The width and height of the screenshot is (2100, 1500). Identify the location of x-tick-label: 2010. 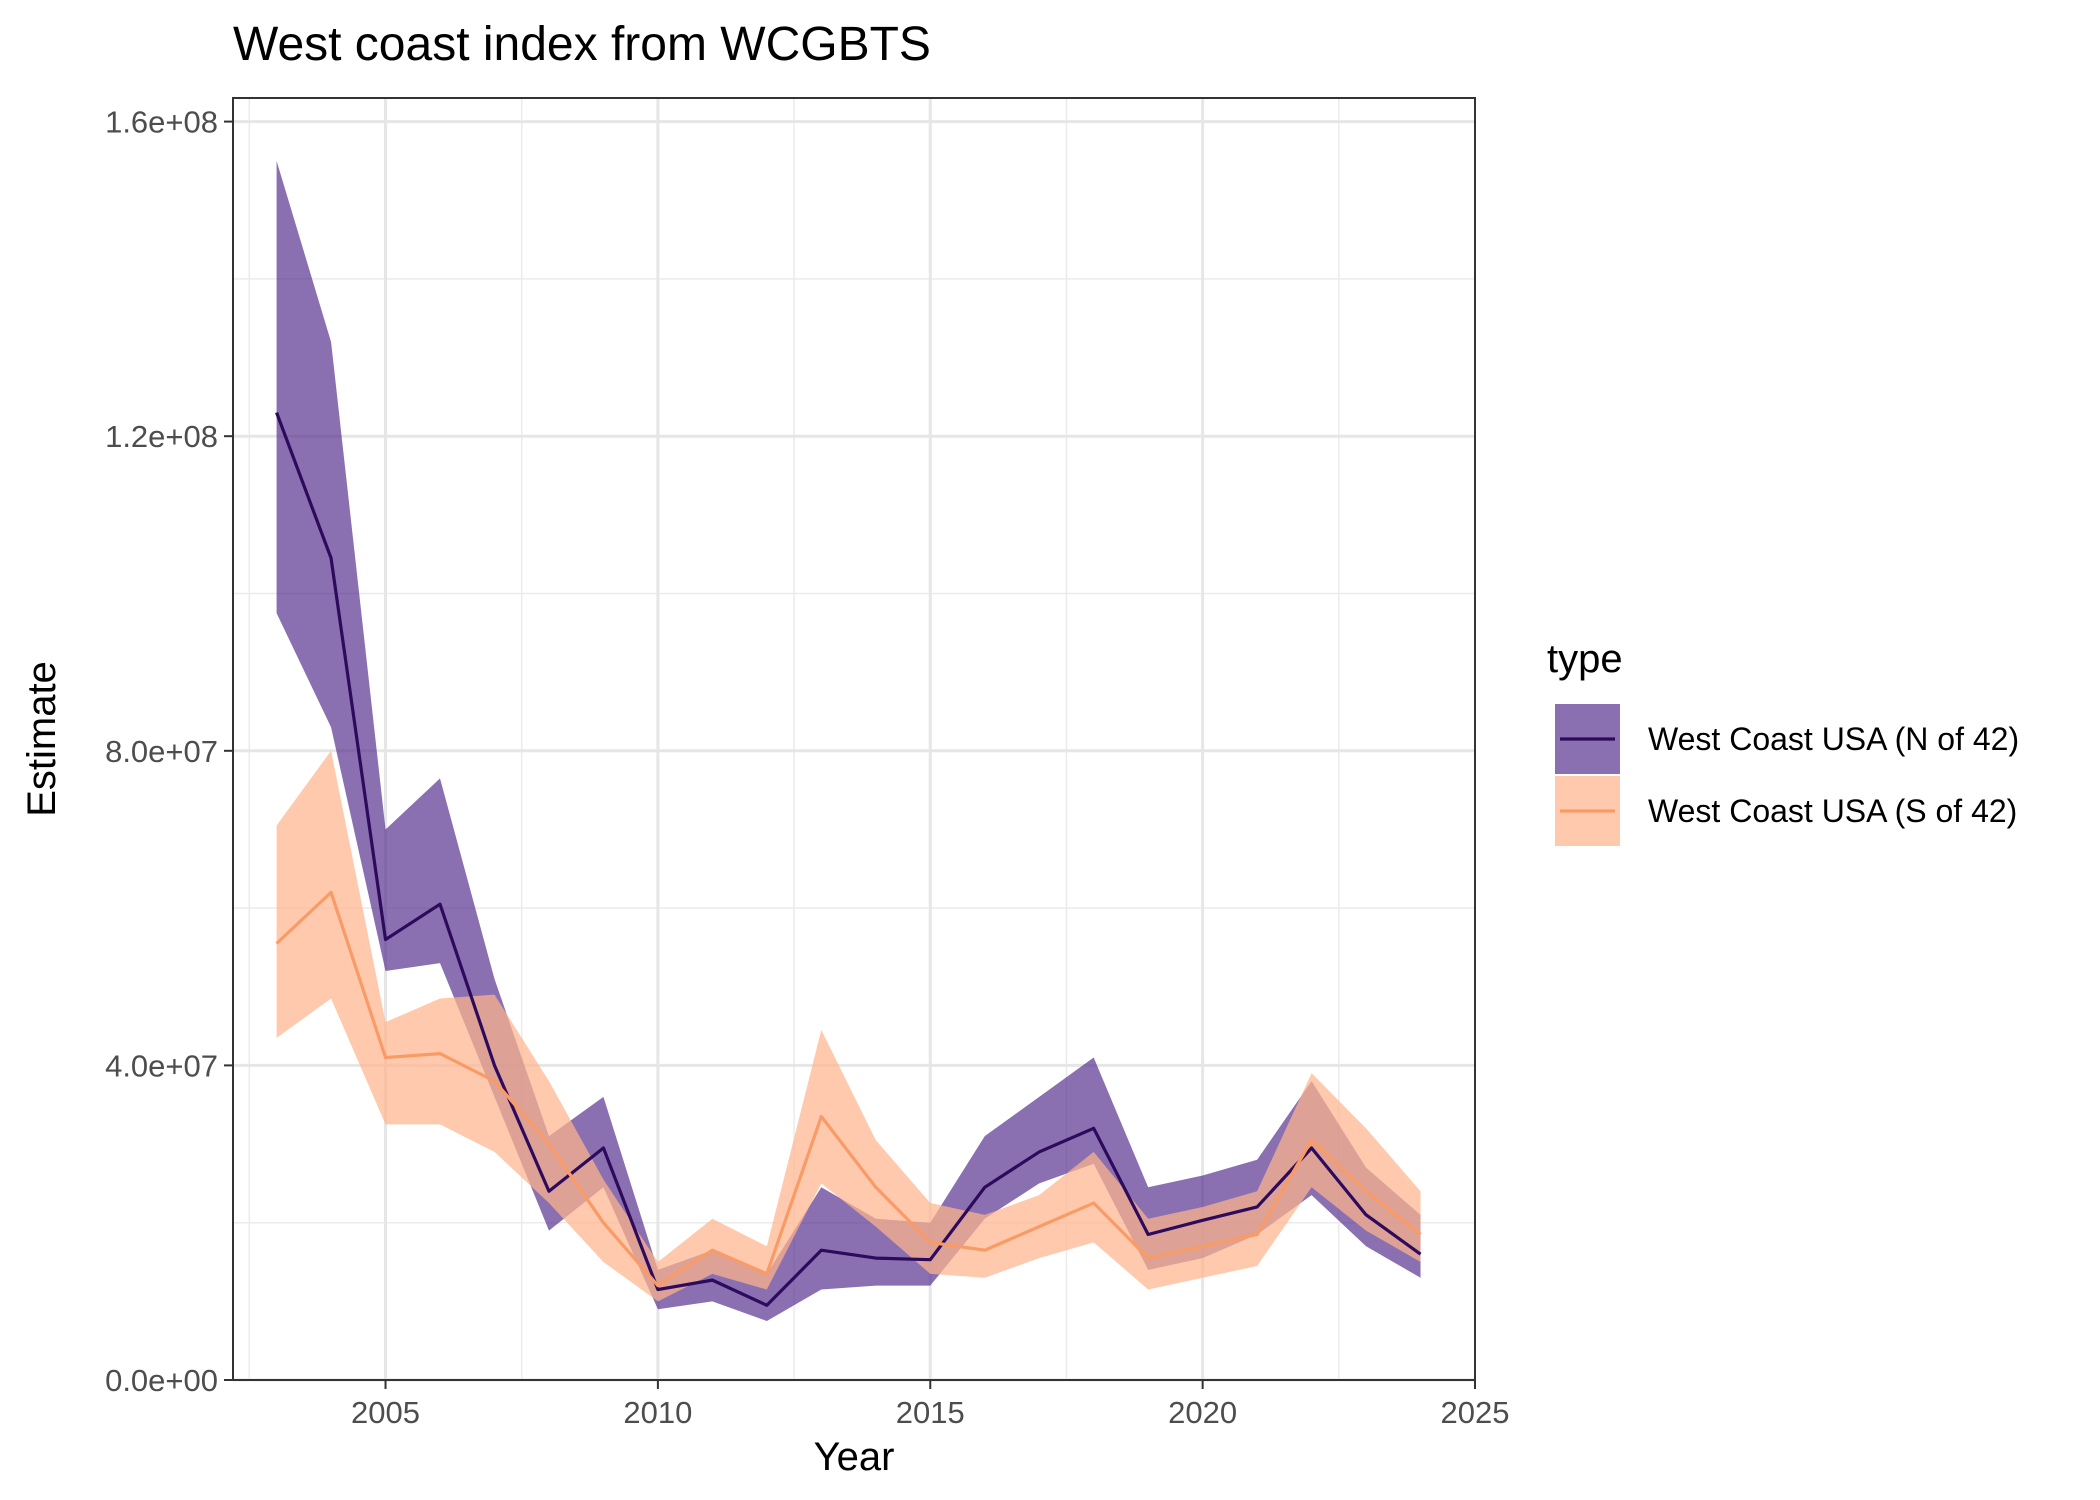
(657, 1412).